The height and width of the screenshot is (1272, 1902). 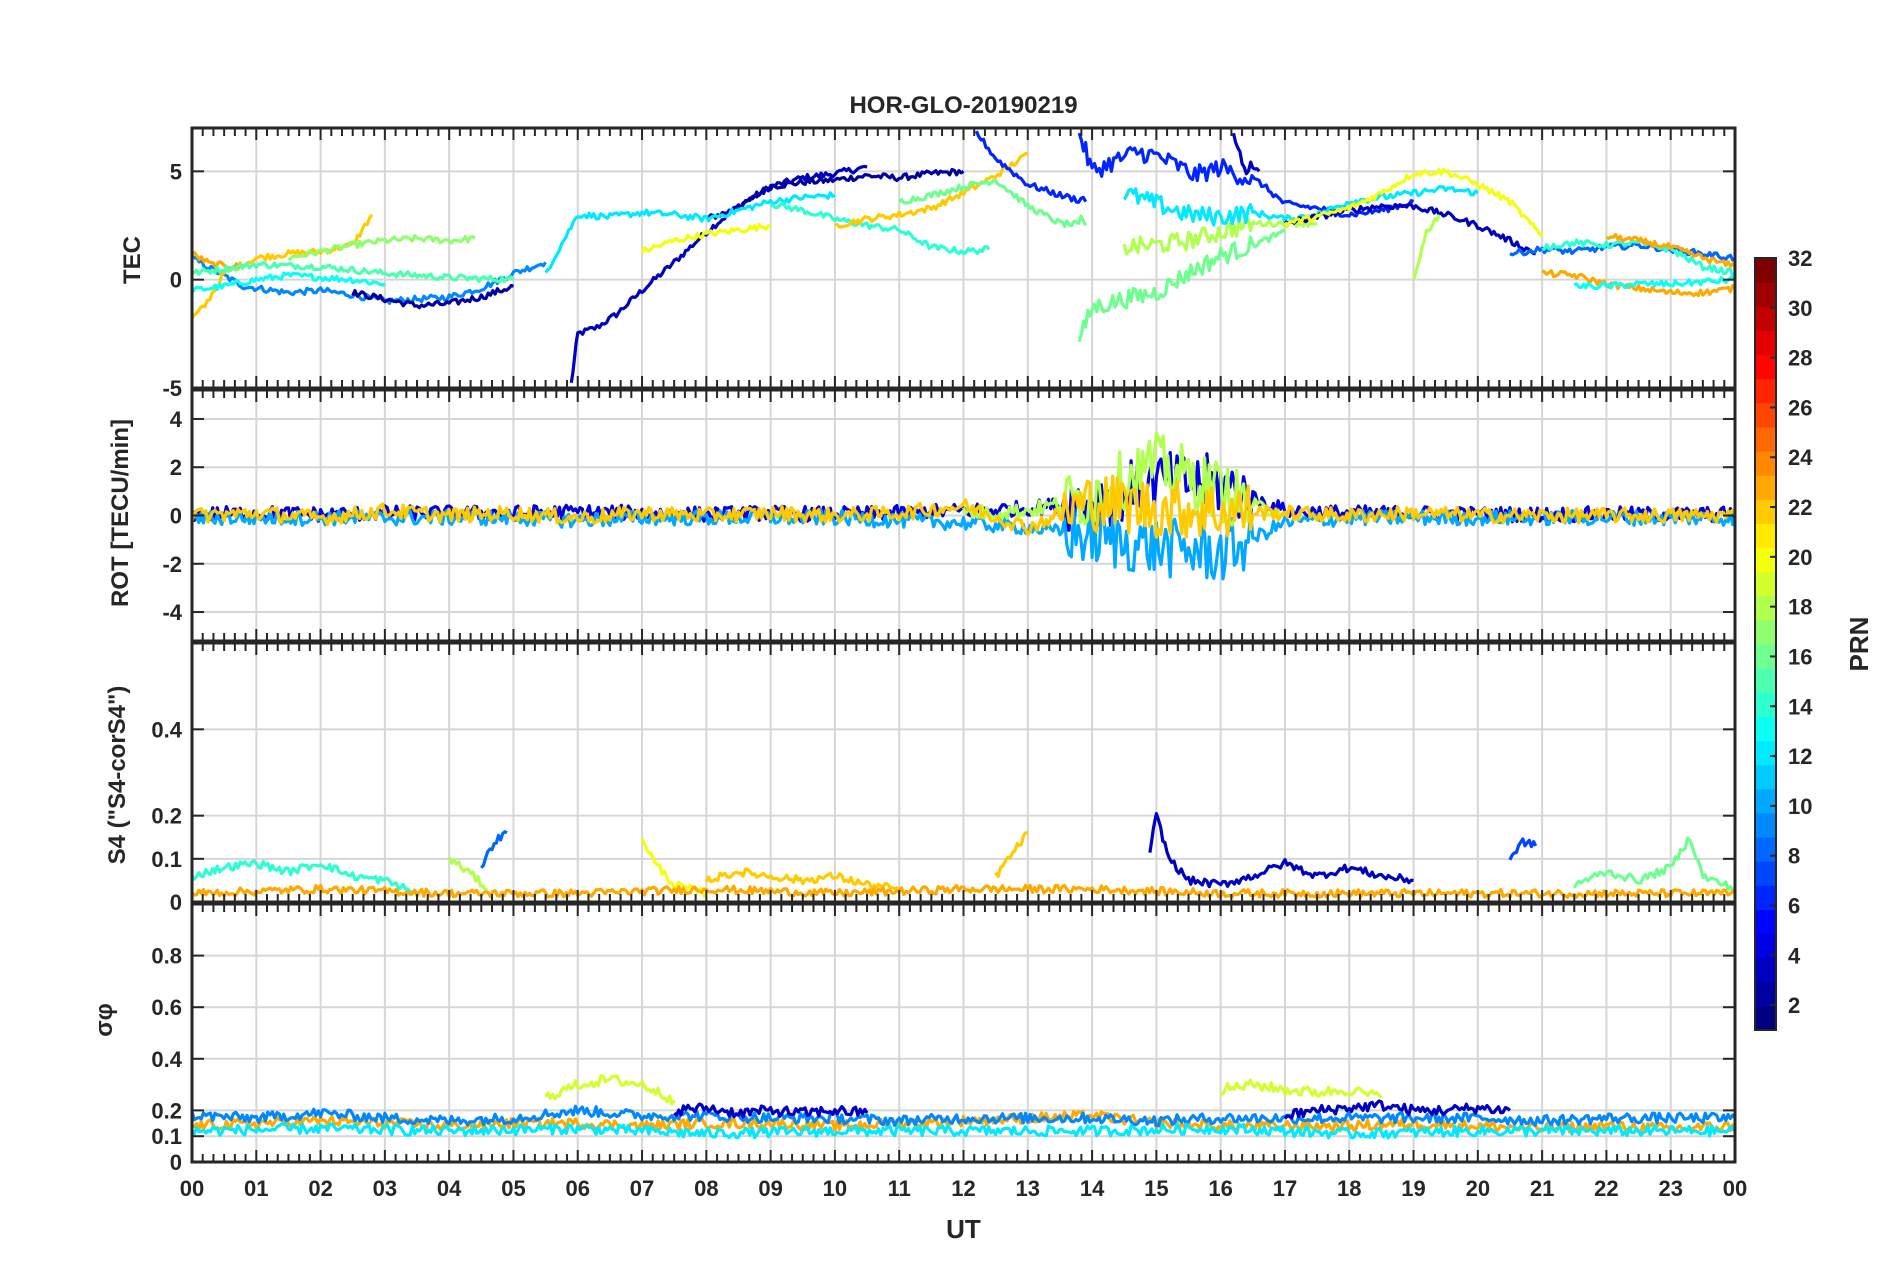 I want to click on colorbar-tick-label: 16, so click(x=1800, y=656).